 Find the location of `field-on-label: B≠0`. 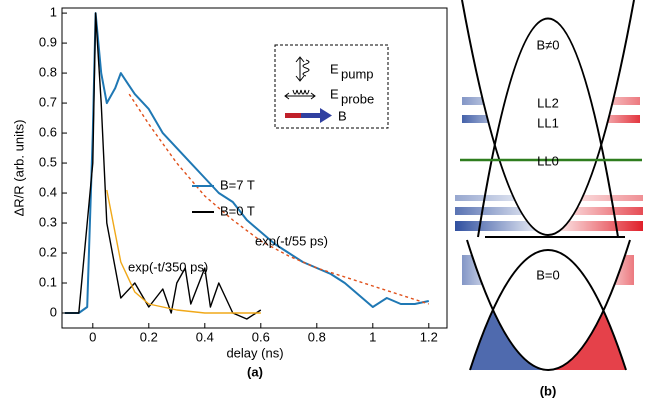

field-on-label: B≠0 is located at coordinates (547, 44).